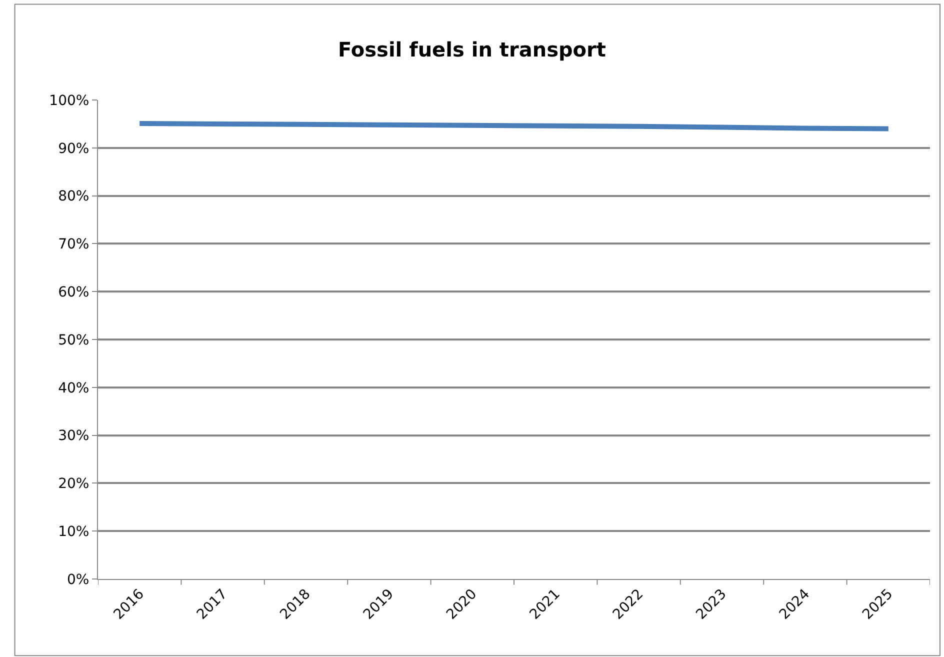 The width and height of the screenshot is (944, 657). What do you see at coordinates (78, 580) in the screenshot?
I see `y-tick-label: 0%` at bounding box center [78, 580].